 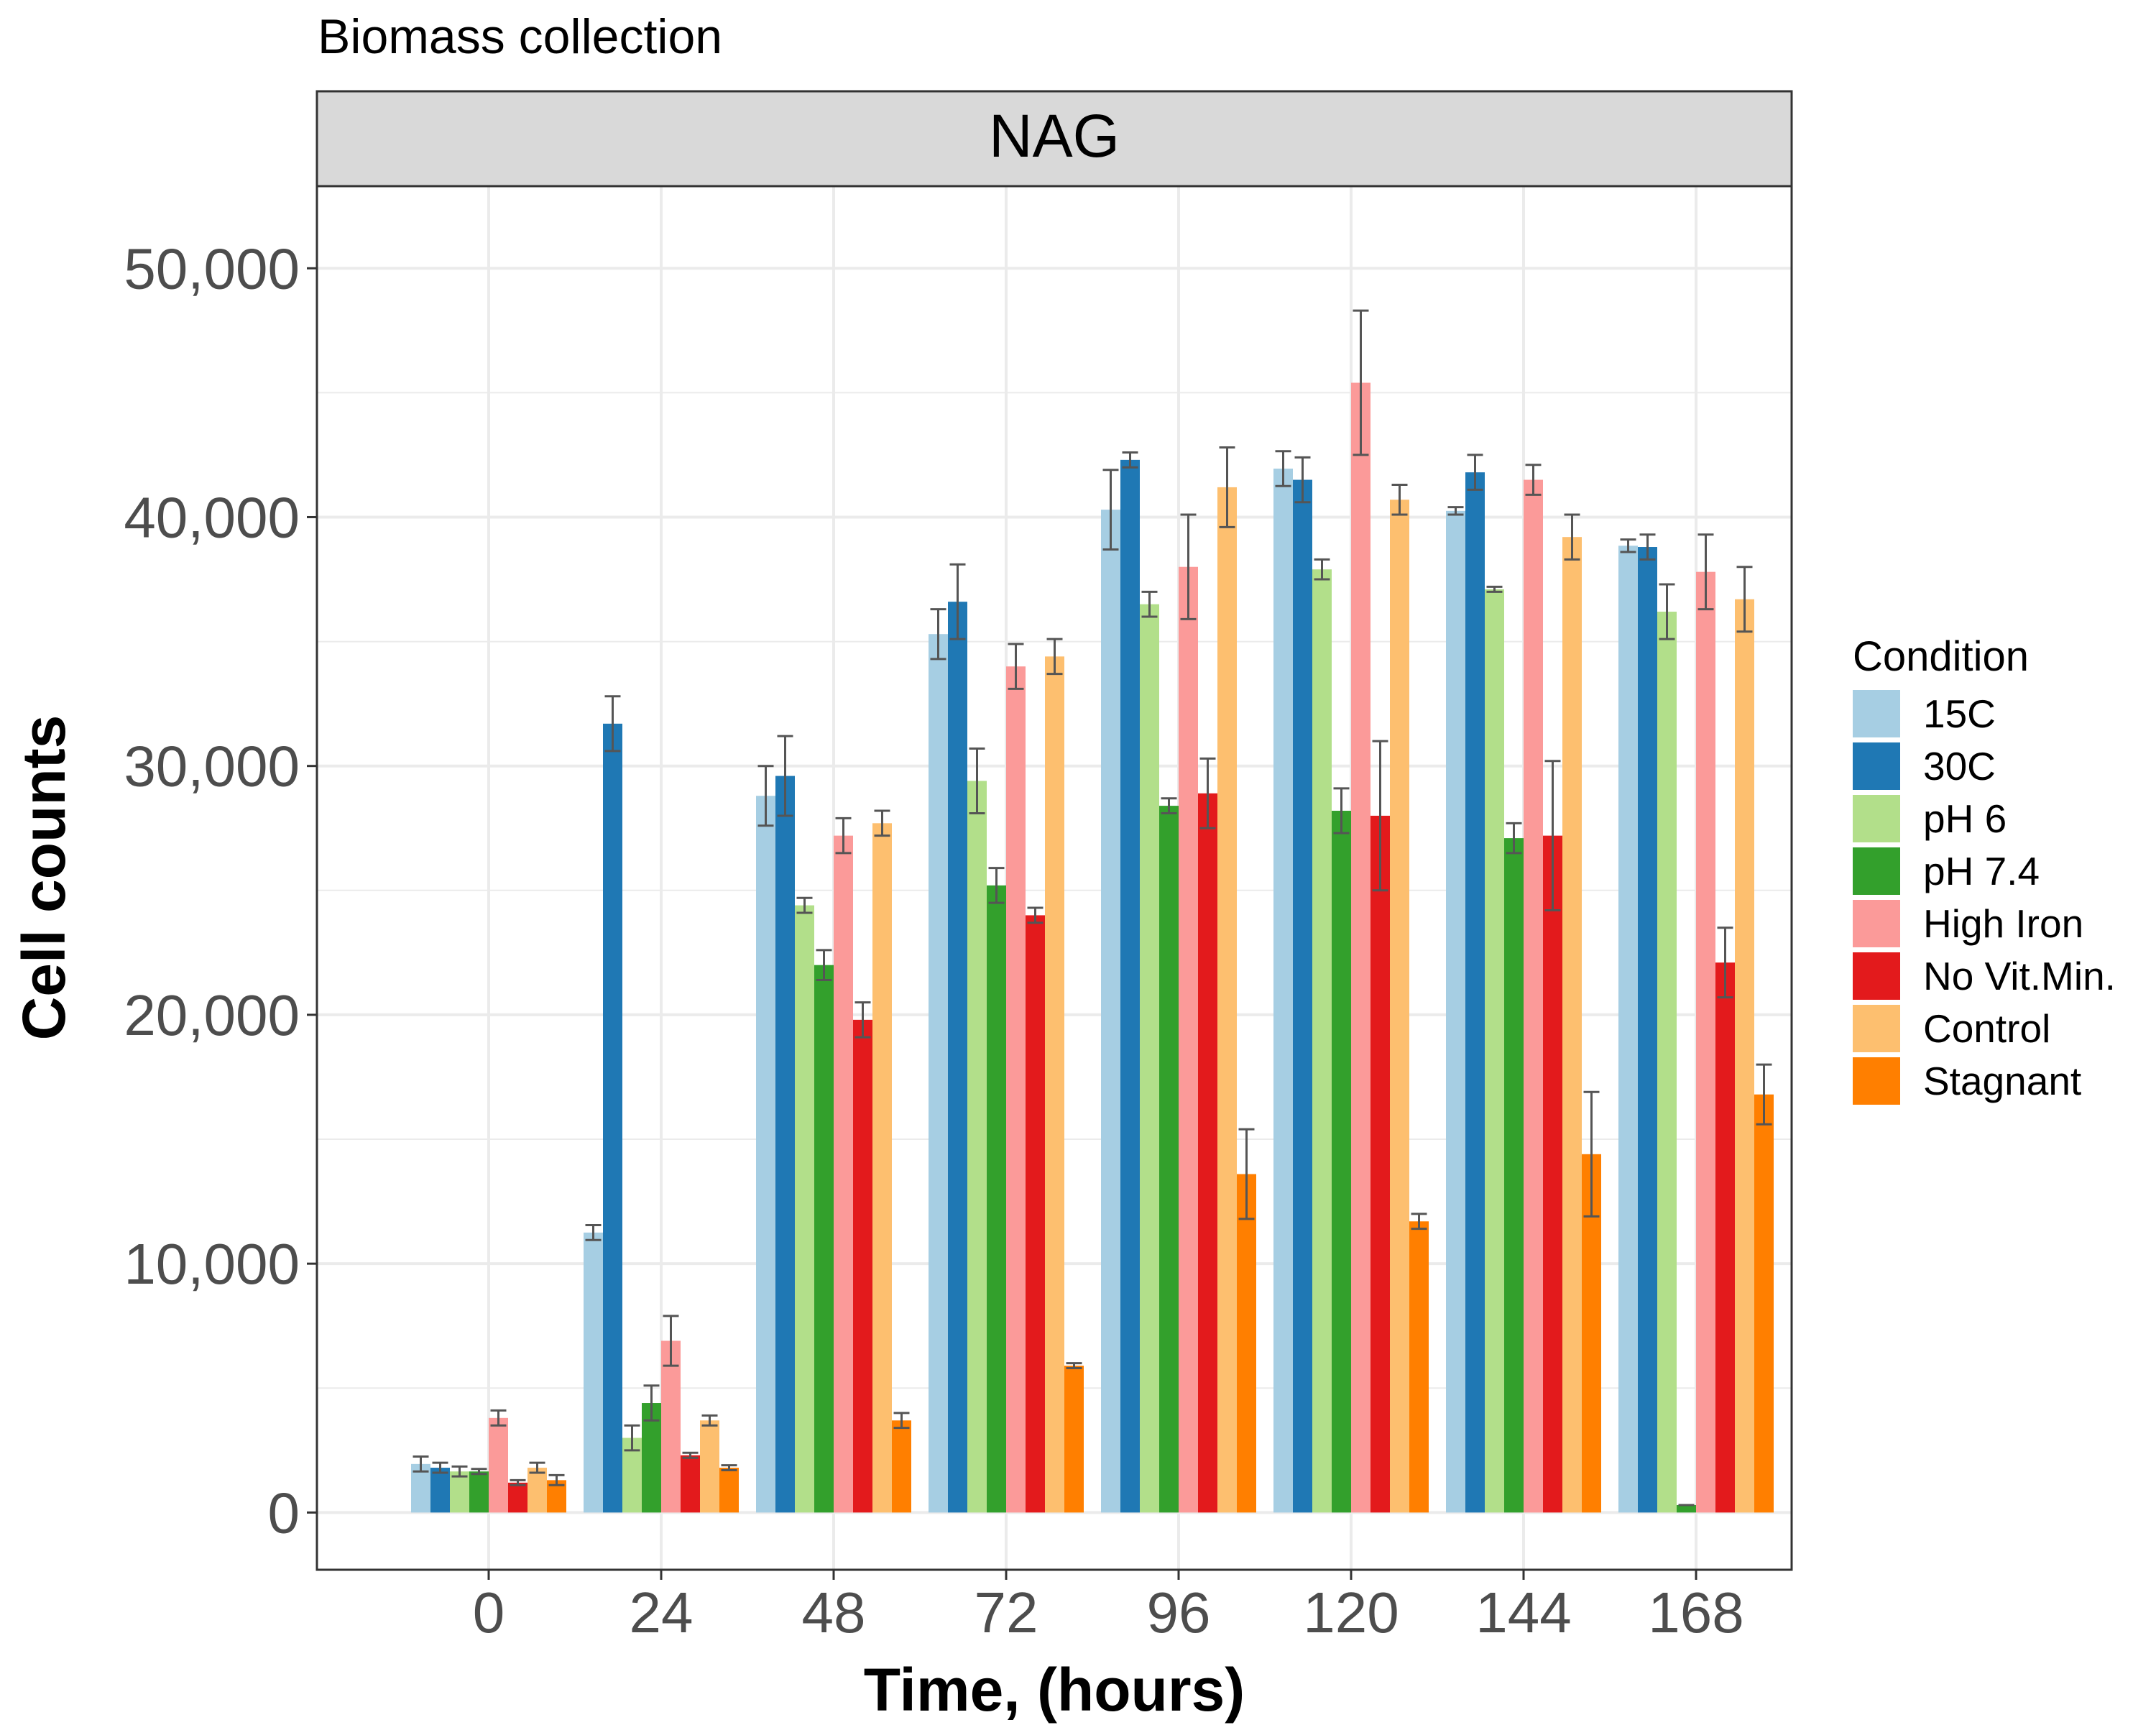 I want to click on legend-item: Control, so click(x=1951, y=1028).